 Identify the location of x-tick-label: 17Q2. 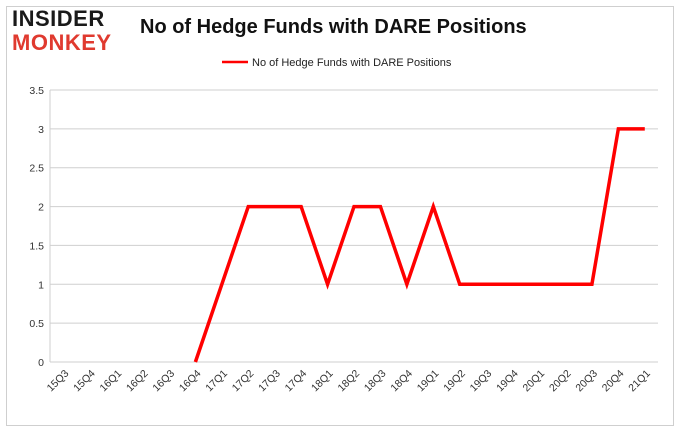
(243, 381).